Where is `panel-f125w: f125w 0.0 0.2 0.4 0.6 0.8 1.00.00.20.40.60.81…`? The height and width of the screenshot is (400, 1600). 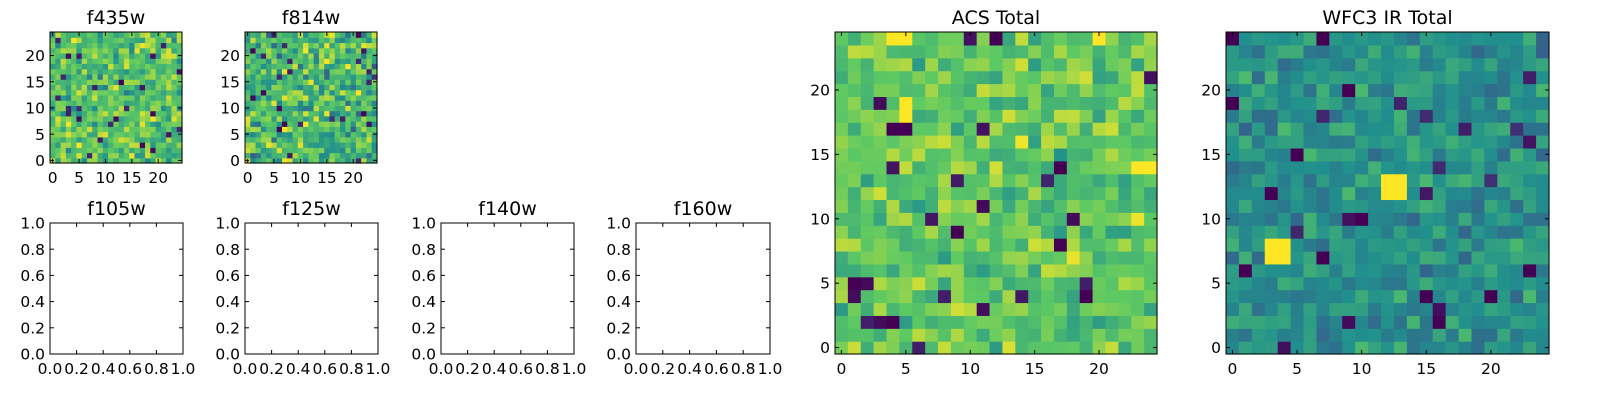
panel-f125w: f125w 0.0 0.2 0.4 0.6 0.8 1.00.00.20.40.60.81… is located at coordinates (302, 288).